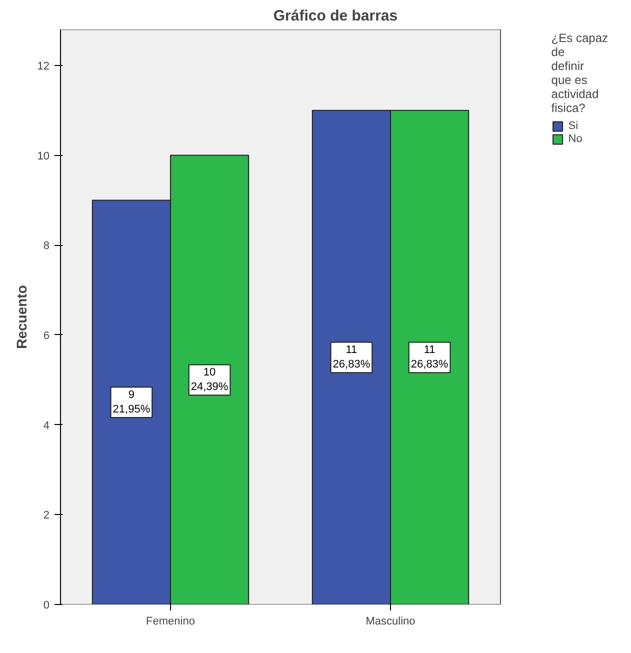 The width and height of the screenshot is (631, 653). I want to click on y-axis-title: Recuento, so click(21, 317).